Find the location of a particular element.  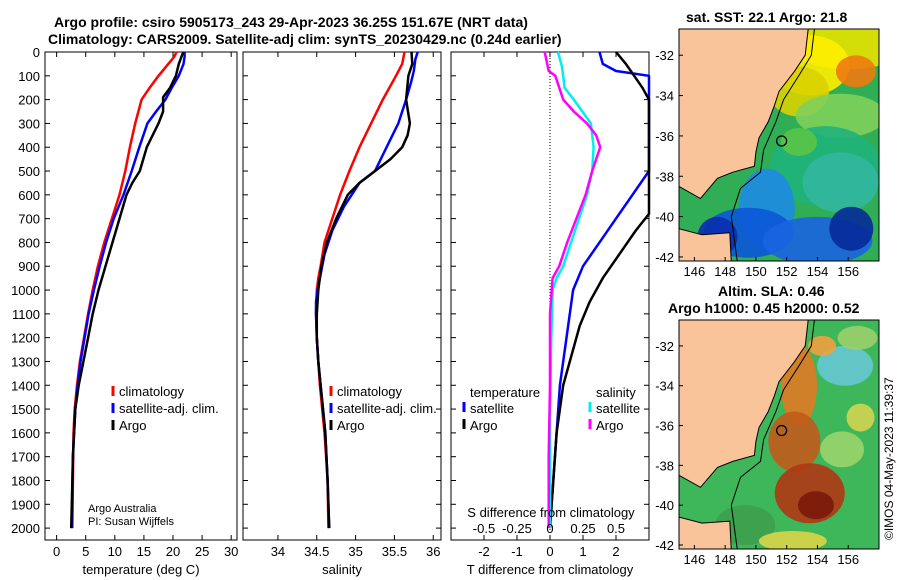

ytick-label: 1100 is located at coordinates (26, 314).